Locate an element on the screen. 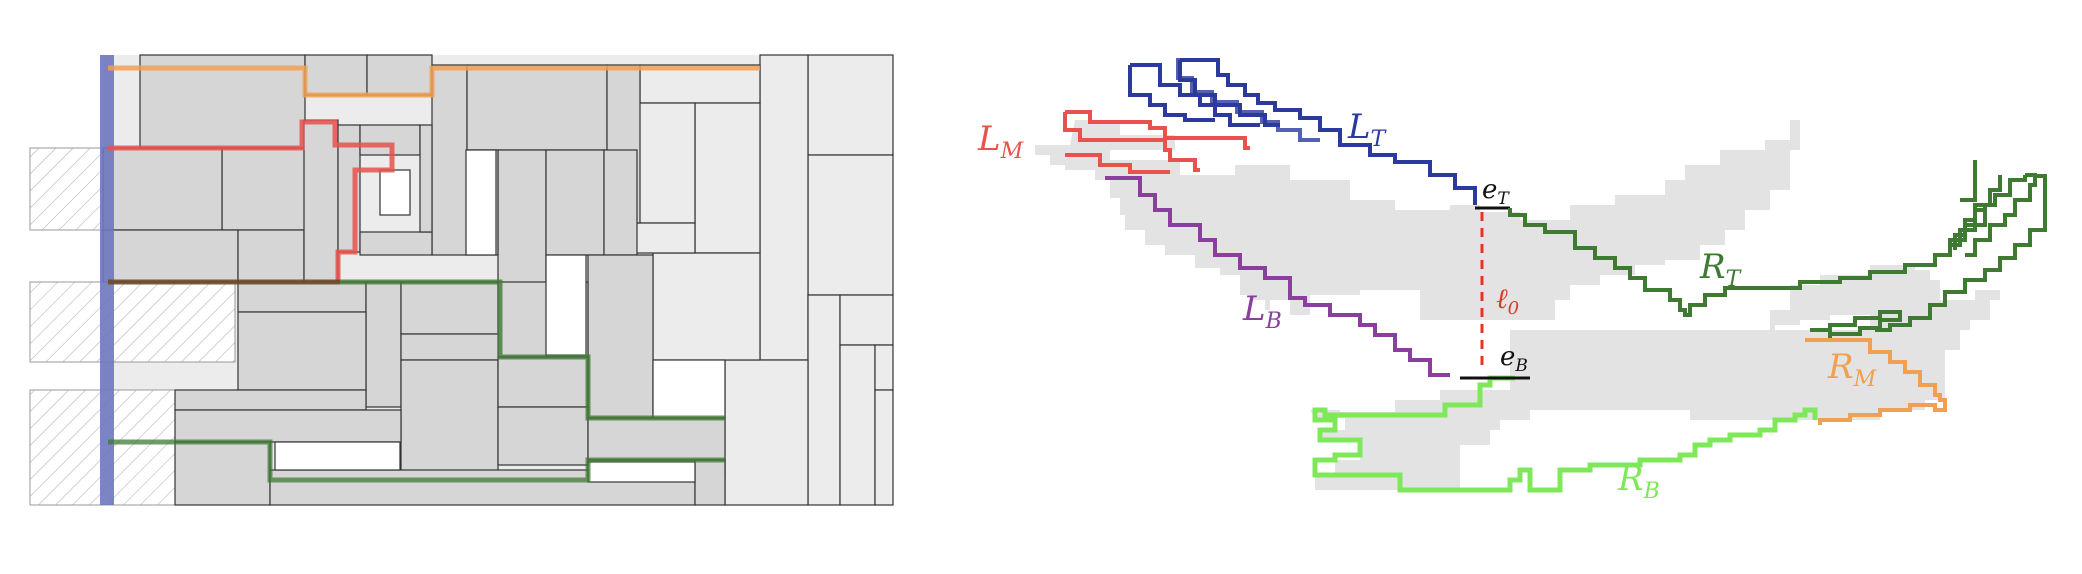 This screenshot has width=2082, height=574. polygon-region-bottom is located at coordinates (1622, 387).